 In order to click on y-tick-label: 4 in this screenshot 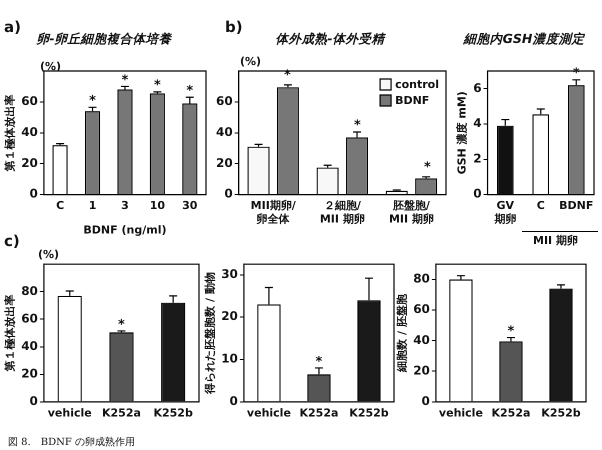, I will do `click(477, 123)`.